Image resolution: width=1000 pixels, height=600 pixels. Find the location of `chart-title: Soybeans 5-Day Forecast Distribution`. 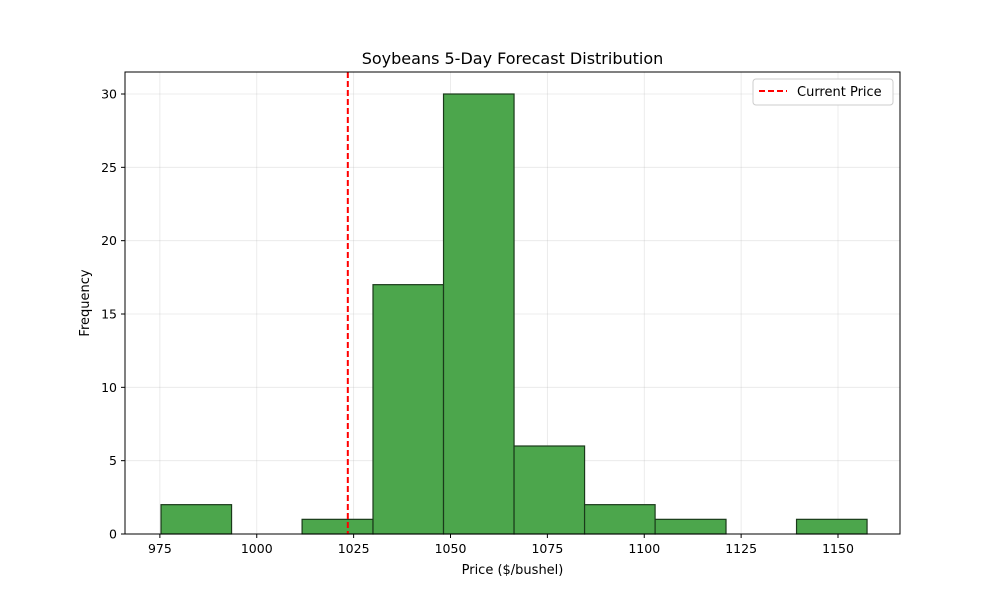

chart-title: Soybeans 5-Day Forecast Distribution is located at coordinates (513, 58).